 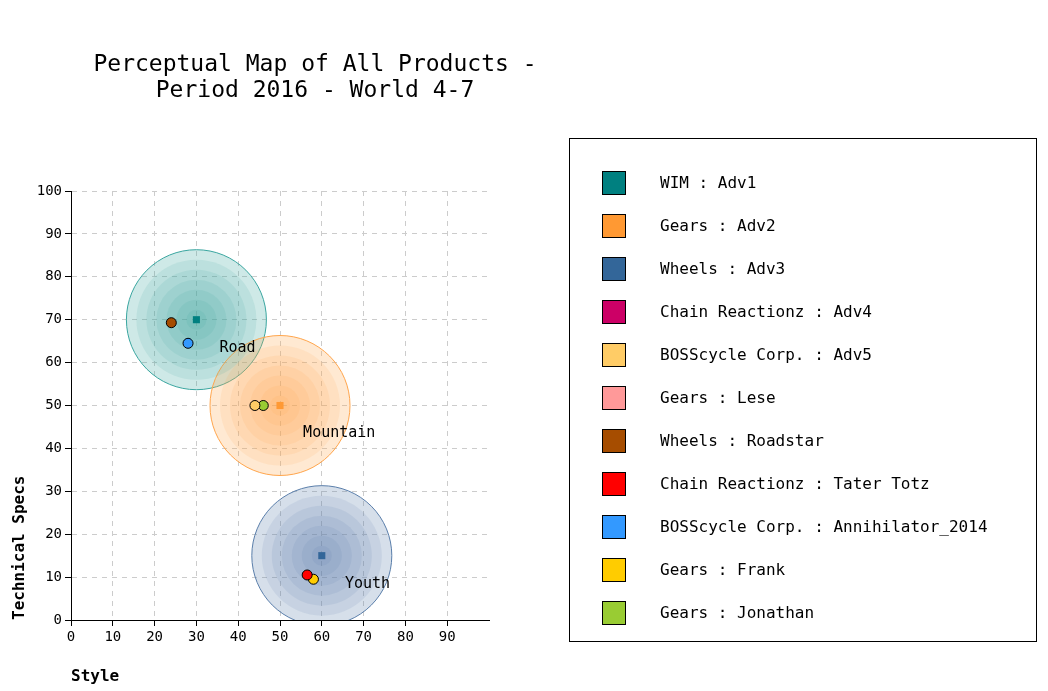 I want to click on y-tick-label: 30, so click(x=53, y=489).